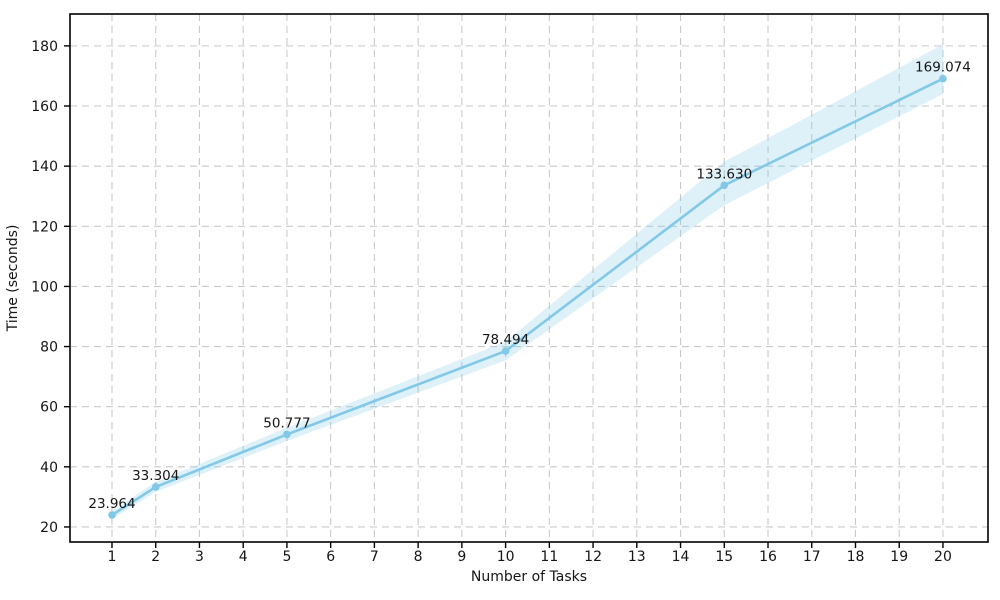  What do you see at coordinates (724, 557) in the screenshot?
I see `x-tick-label: 15` at bounding box center [724, 557].